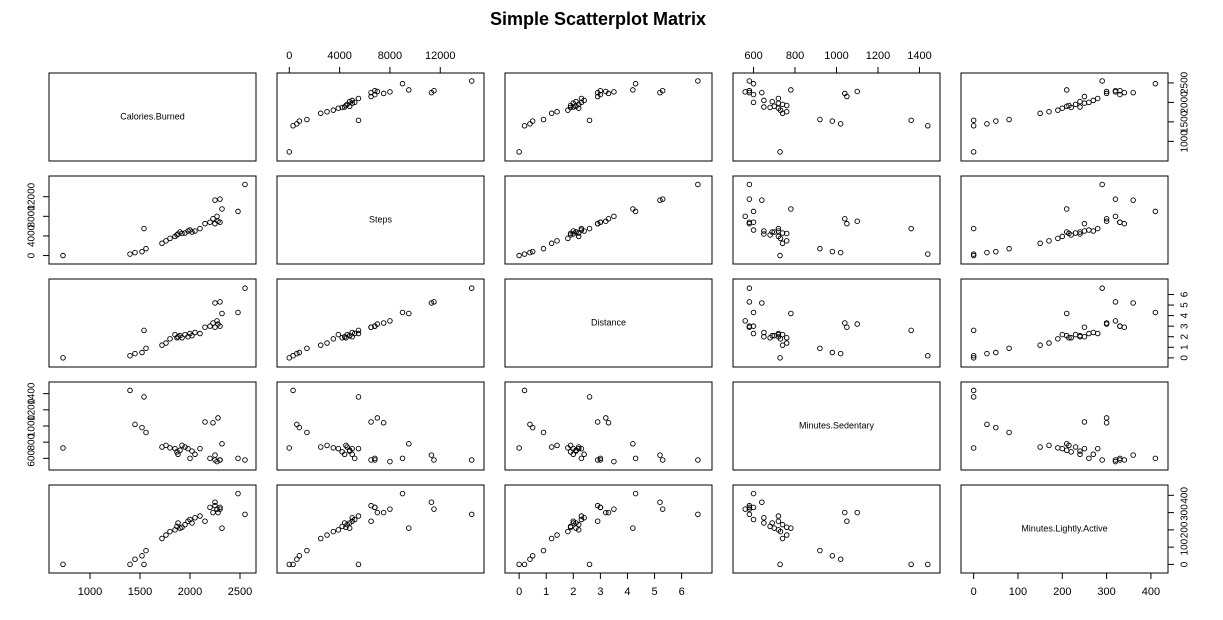 The height and width of the screenshot is (620, 1223). What do you see at coordinates (1018, 592) in the screenshot?
I see `x-tick-label: 100` at bounding box center [1018, 592].